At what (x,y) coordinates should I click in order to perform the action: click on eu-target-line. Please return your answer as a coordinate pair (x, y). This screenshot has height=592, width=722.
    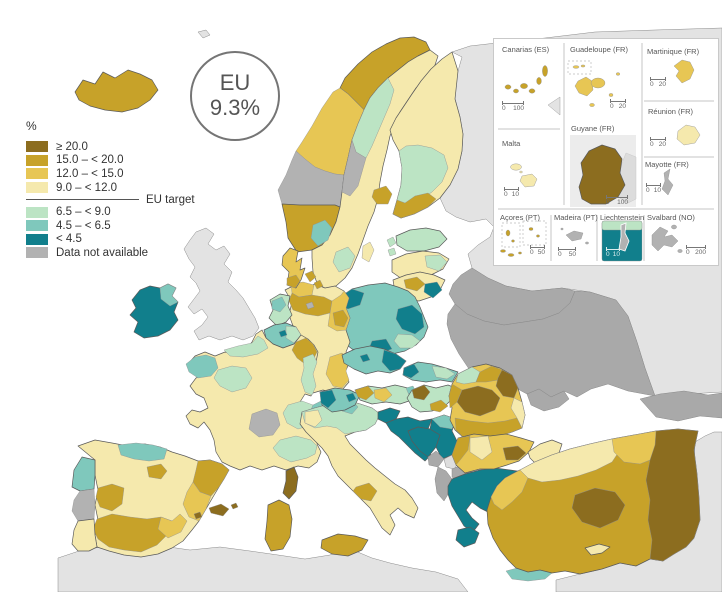
    Looking at the image, I should click on (82, 200).